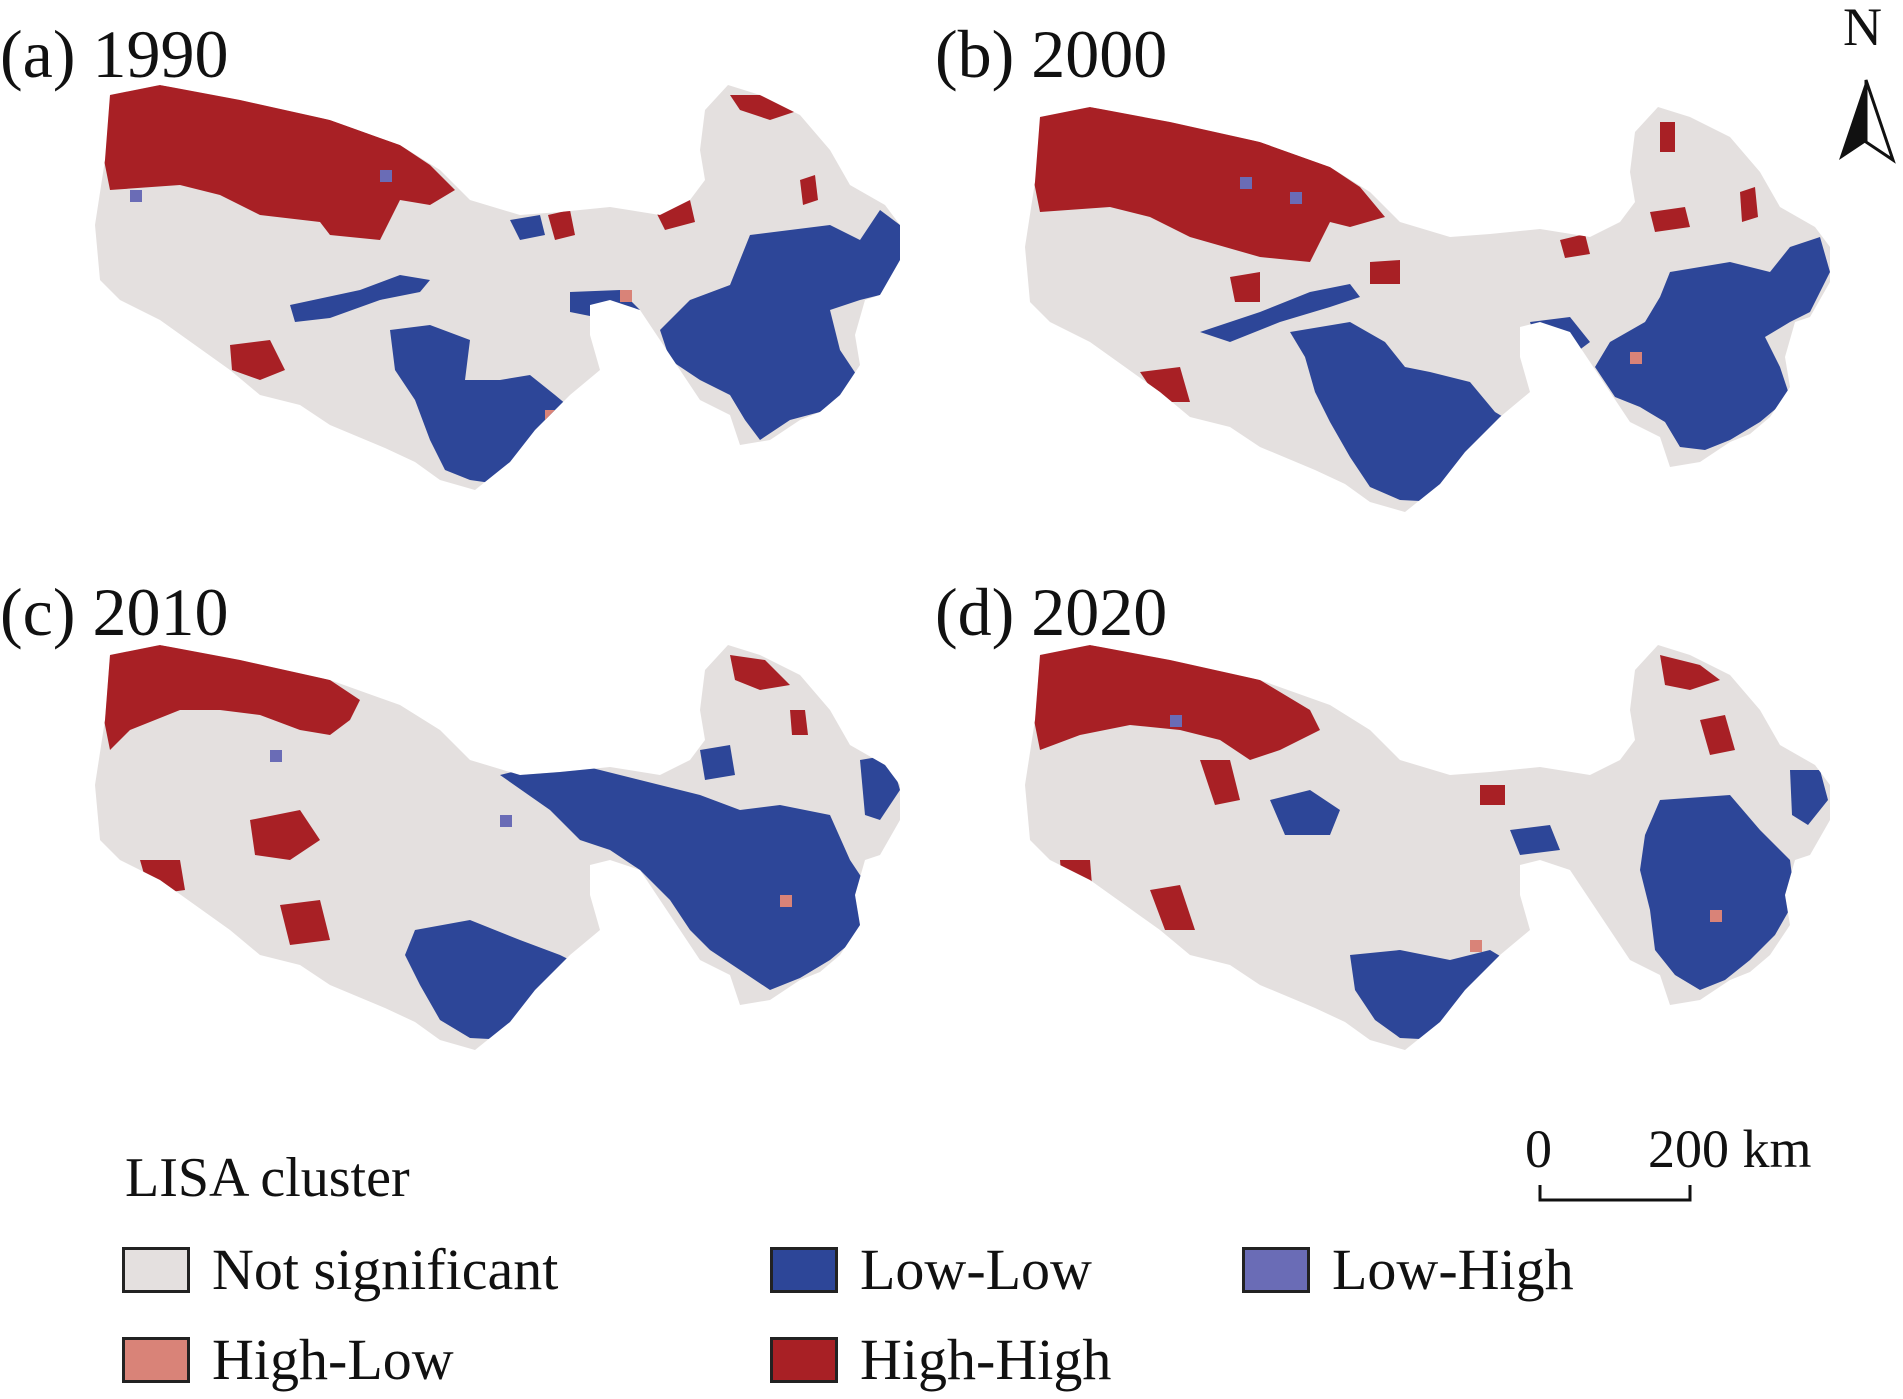 This screenshot has height=1399, width=1903. I want to click on legend-item-high-low: High-Low, so click(288, 1360).